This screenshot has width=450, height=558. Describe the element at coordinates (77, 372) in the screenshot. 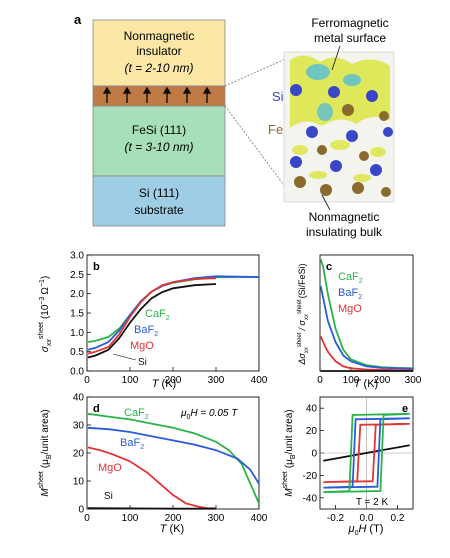

I see `y-tick-label: 0.0` at that location.